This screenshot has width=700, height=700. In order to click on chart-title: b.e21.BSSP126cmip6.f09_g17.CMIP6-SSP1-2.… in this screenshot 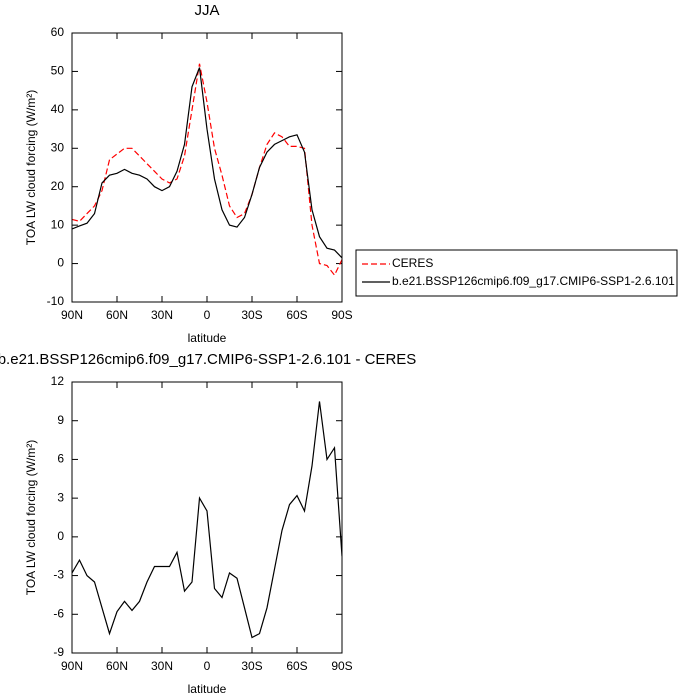, I will do `click(208, 359)`.